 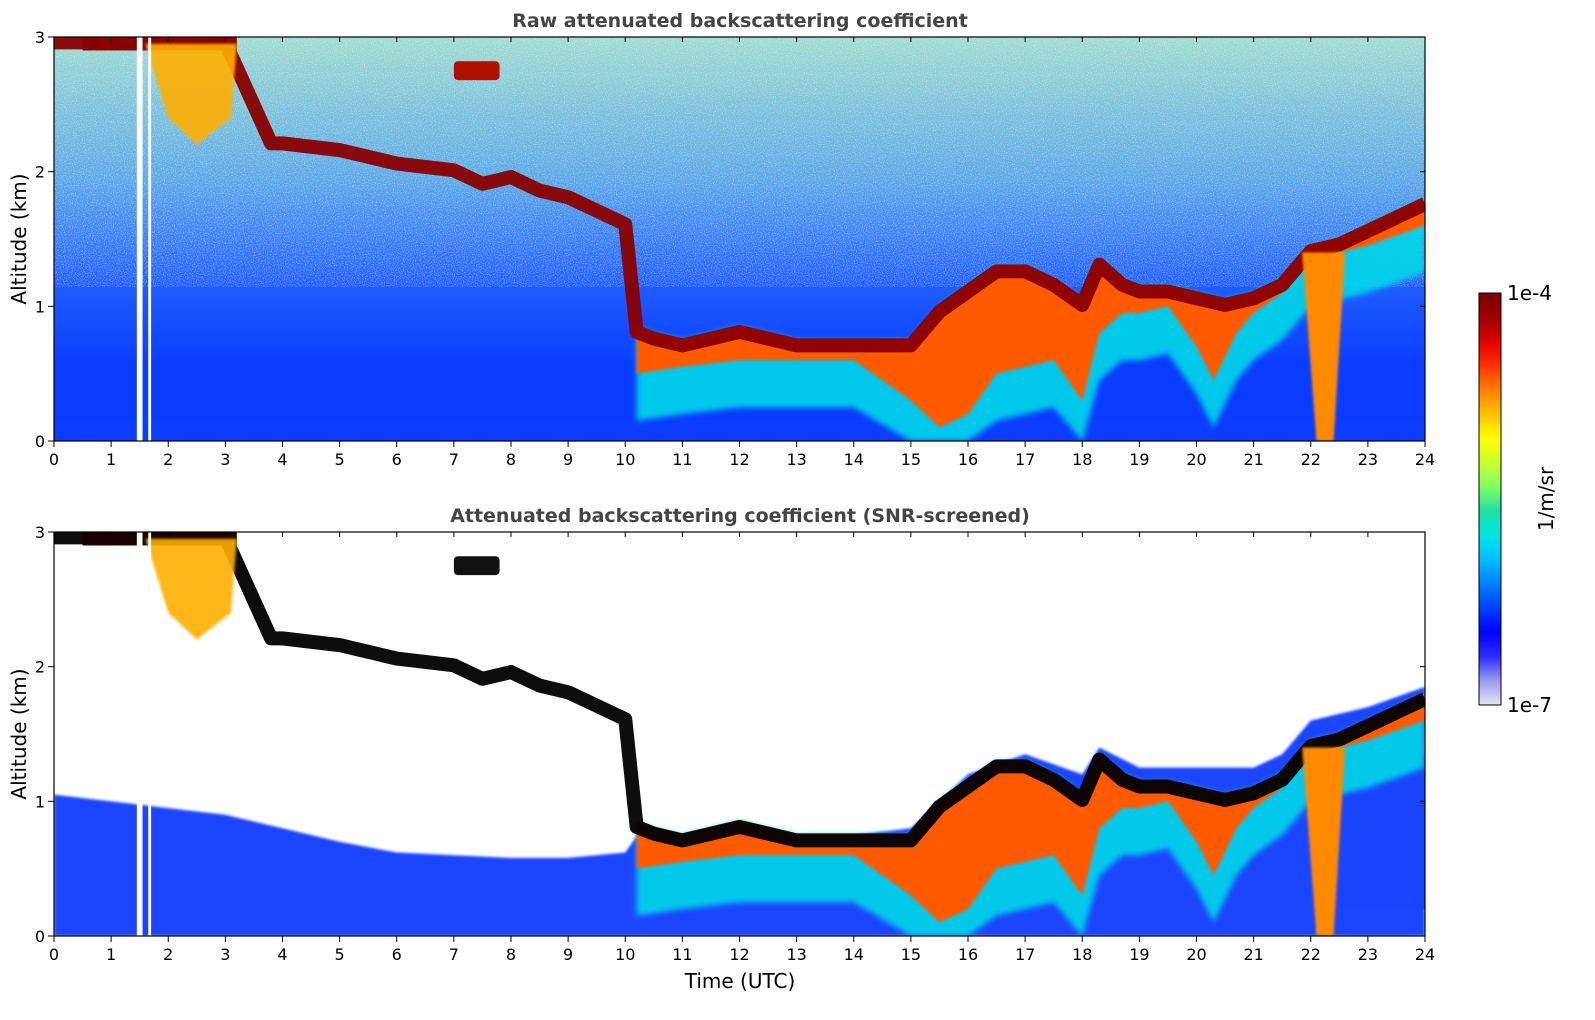 What do you see at coordinates (1546, 498) in the screenshot?
I see `colorbar-unit-label: 1/m/sr` at bounding box center [1546, 498].